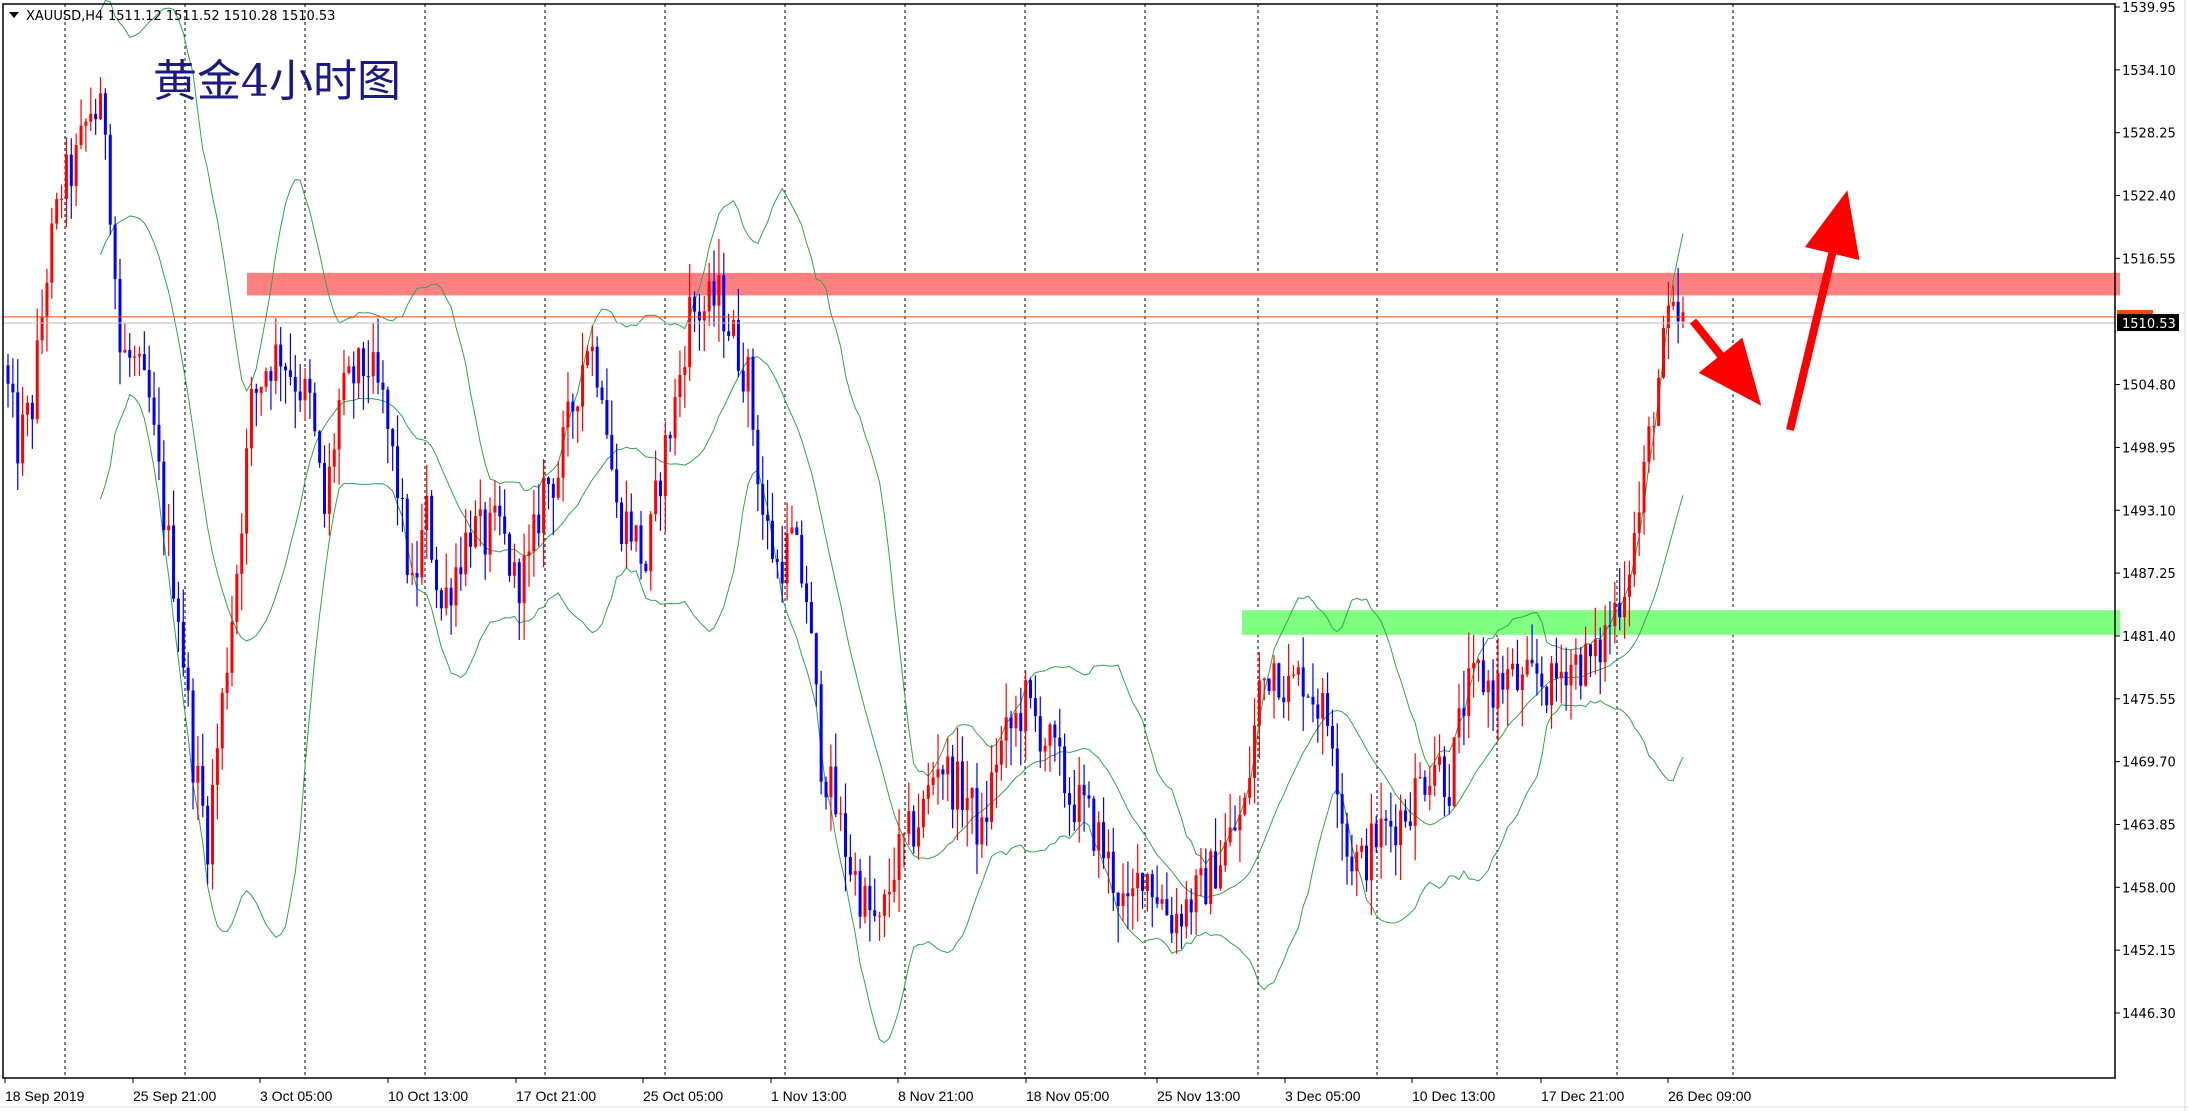 This screenshot has width=2189, height=1111. I want to click on x-tick-label: 10 Oct 13:00, so click(428, 1096).